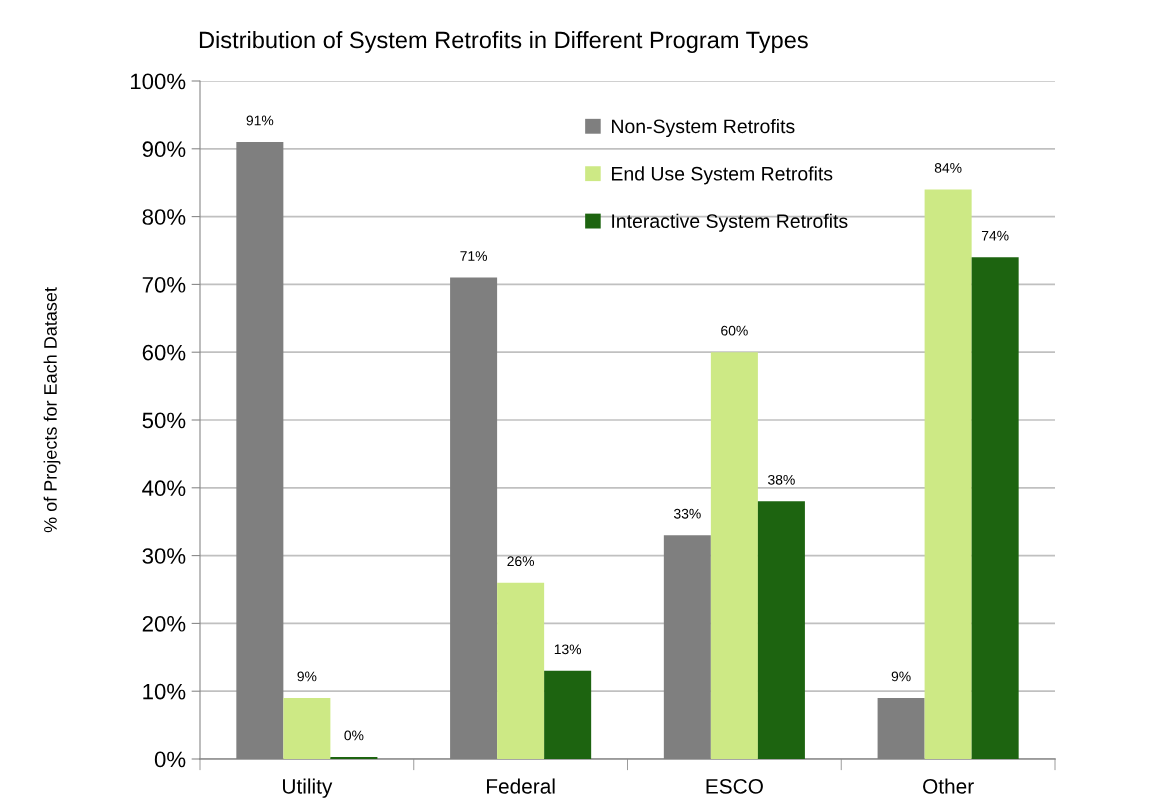 This screenshot has height=812, width=1151. I want to click on data-label: 71%, so click(474, 256).